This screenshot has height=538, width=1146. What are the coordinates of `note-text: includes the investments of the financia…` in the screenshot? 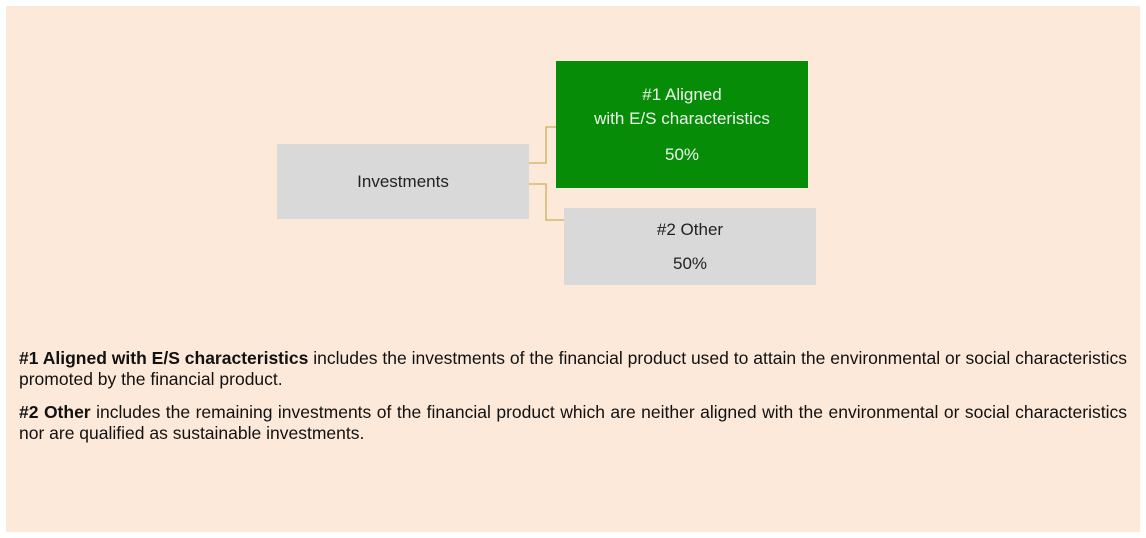 It's located at (573, 368).